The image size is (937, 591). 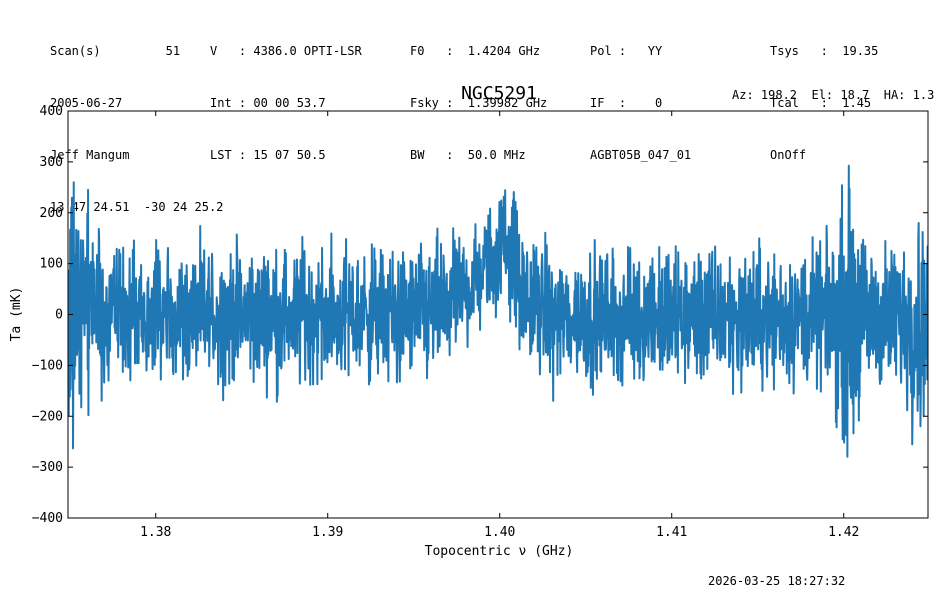 What do you see at coordinates (475, 51) in the screenshot?
I see `header-f0: F0 : 1.4204 GHz` at bounding box center [475, 51].